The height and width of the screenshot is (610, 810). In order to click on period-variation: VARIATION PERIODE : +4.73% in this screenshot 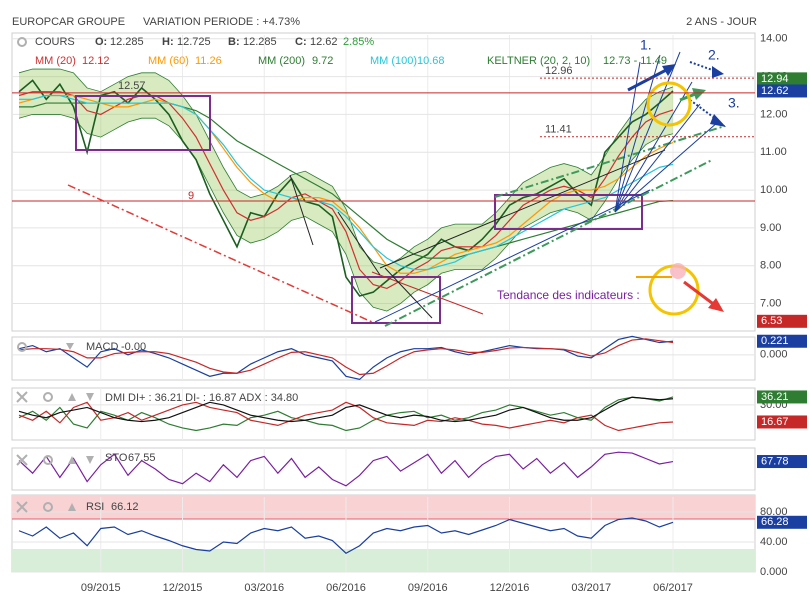, I will do `click(221, 22)`.